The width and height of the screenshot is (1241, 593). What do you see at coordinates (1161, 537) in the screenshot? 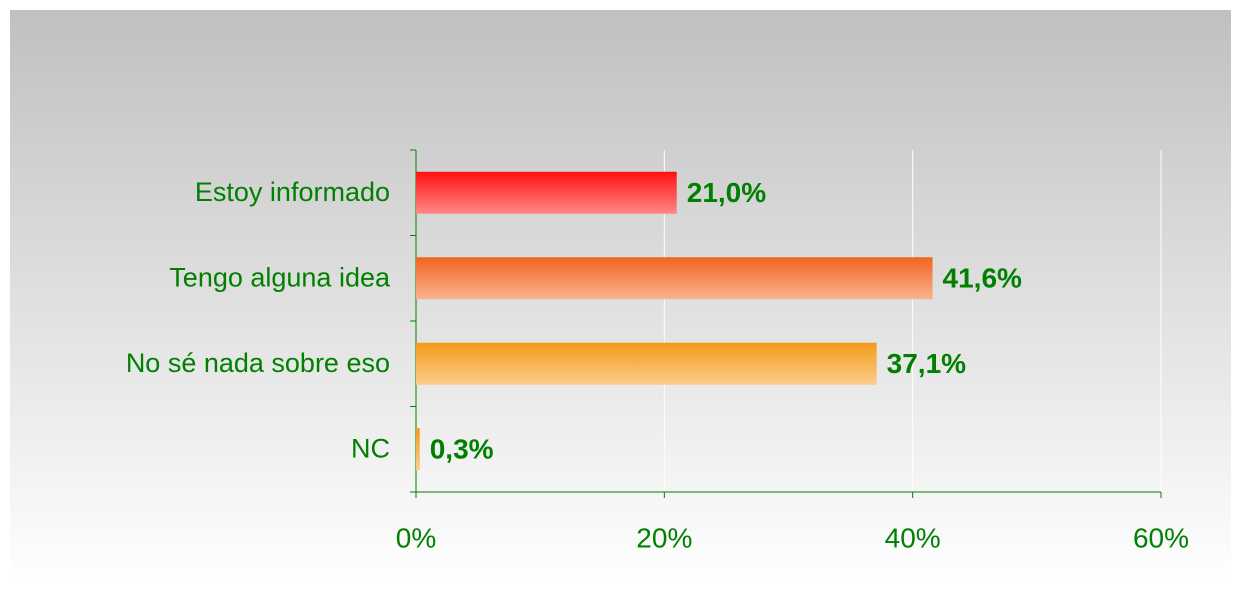
I see `x-tick-label: 60%` at bounding box center [1161, 537].